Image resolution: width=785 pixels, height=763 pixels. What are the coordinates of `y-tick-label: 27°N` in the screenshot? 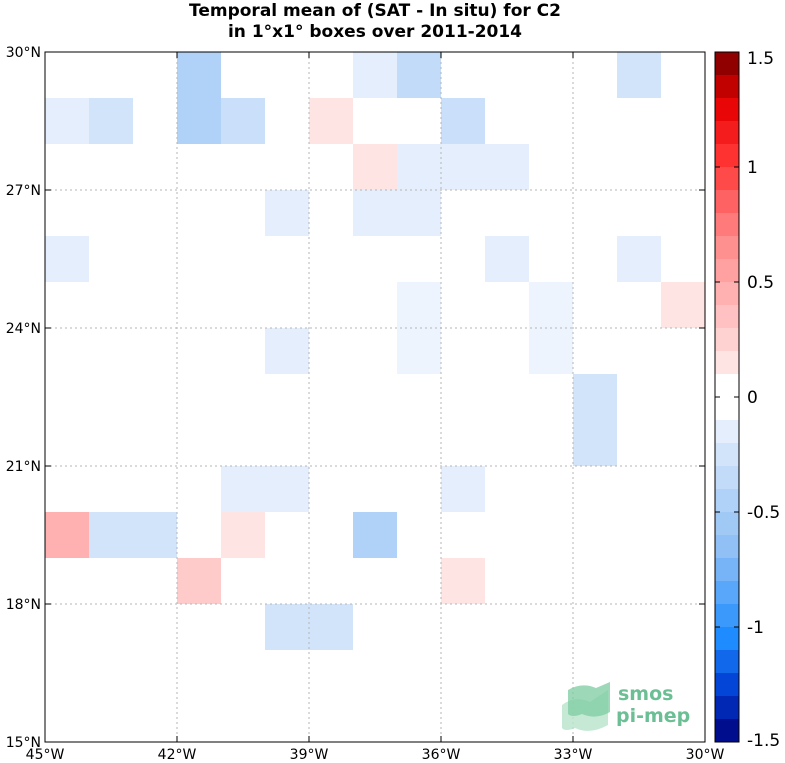 It's located at (23, 191).